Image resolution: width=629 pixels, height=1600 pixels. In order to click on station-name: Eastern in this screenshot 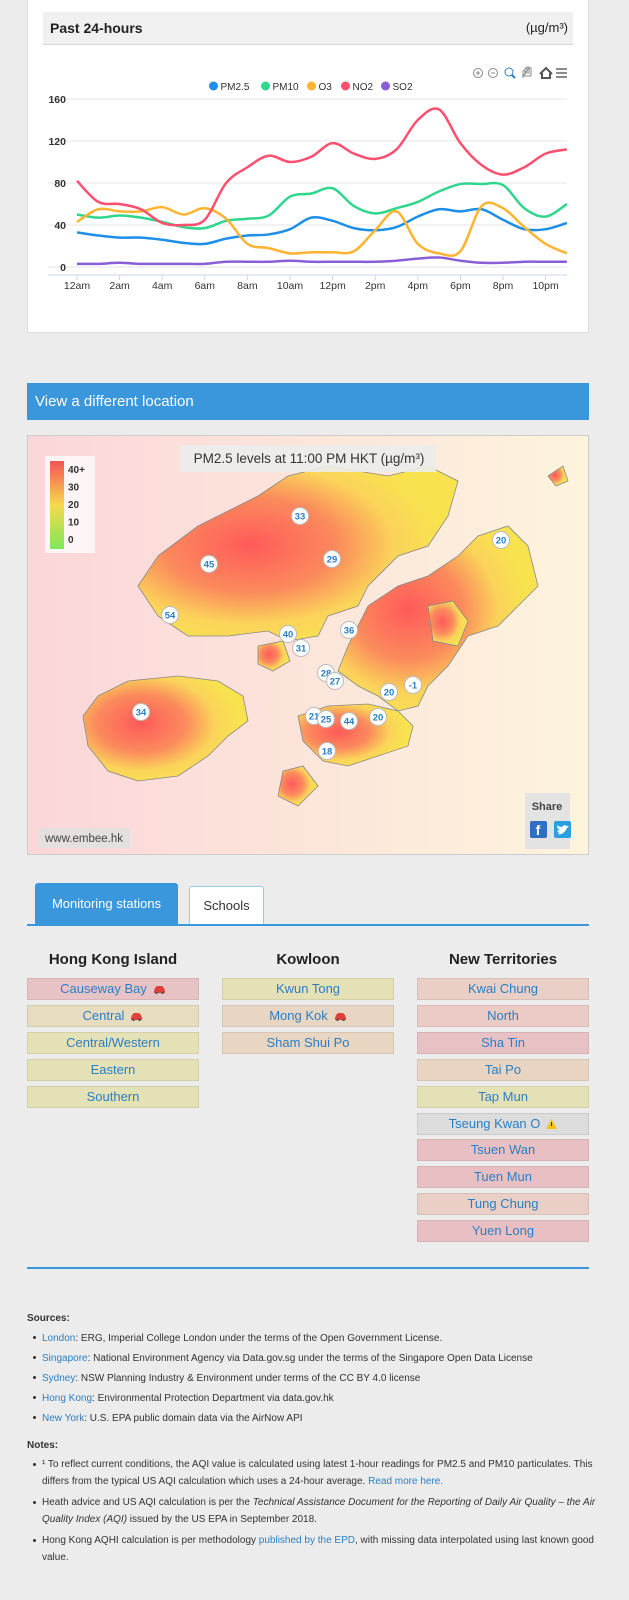, I will do `click(113, 1069)`.